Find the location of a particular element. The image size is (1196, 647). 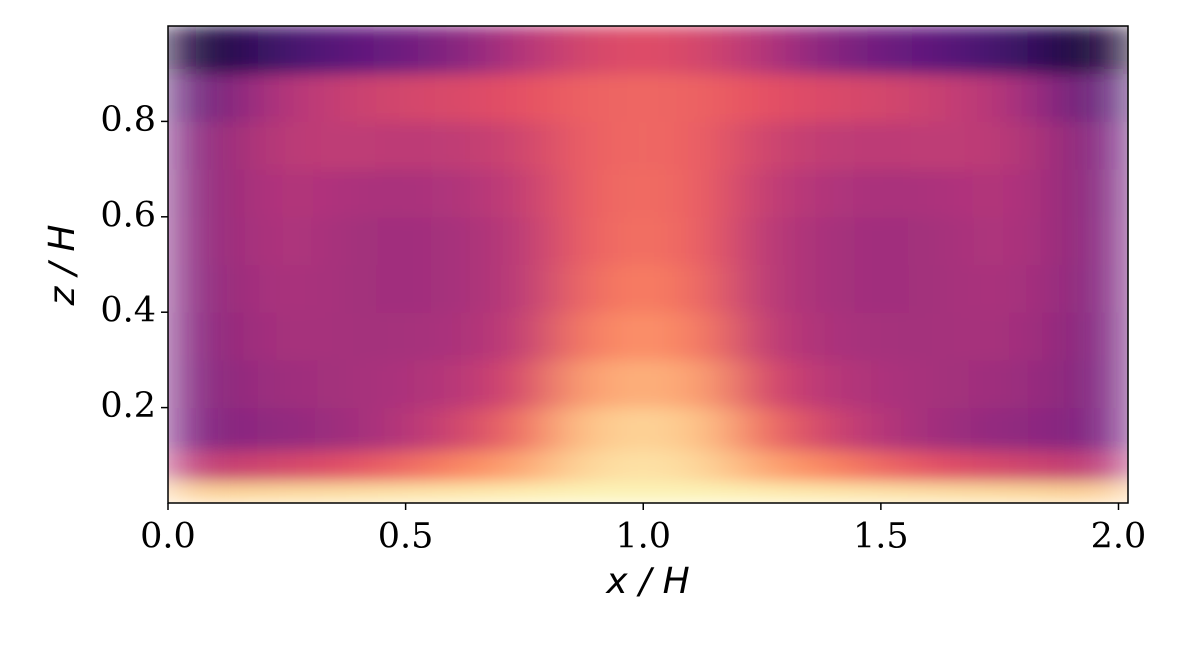

y-tick-label: 0.6 is located at coordinates (128, 215).